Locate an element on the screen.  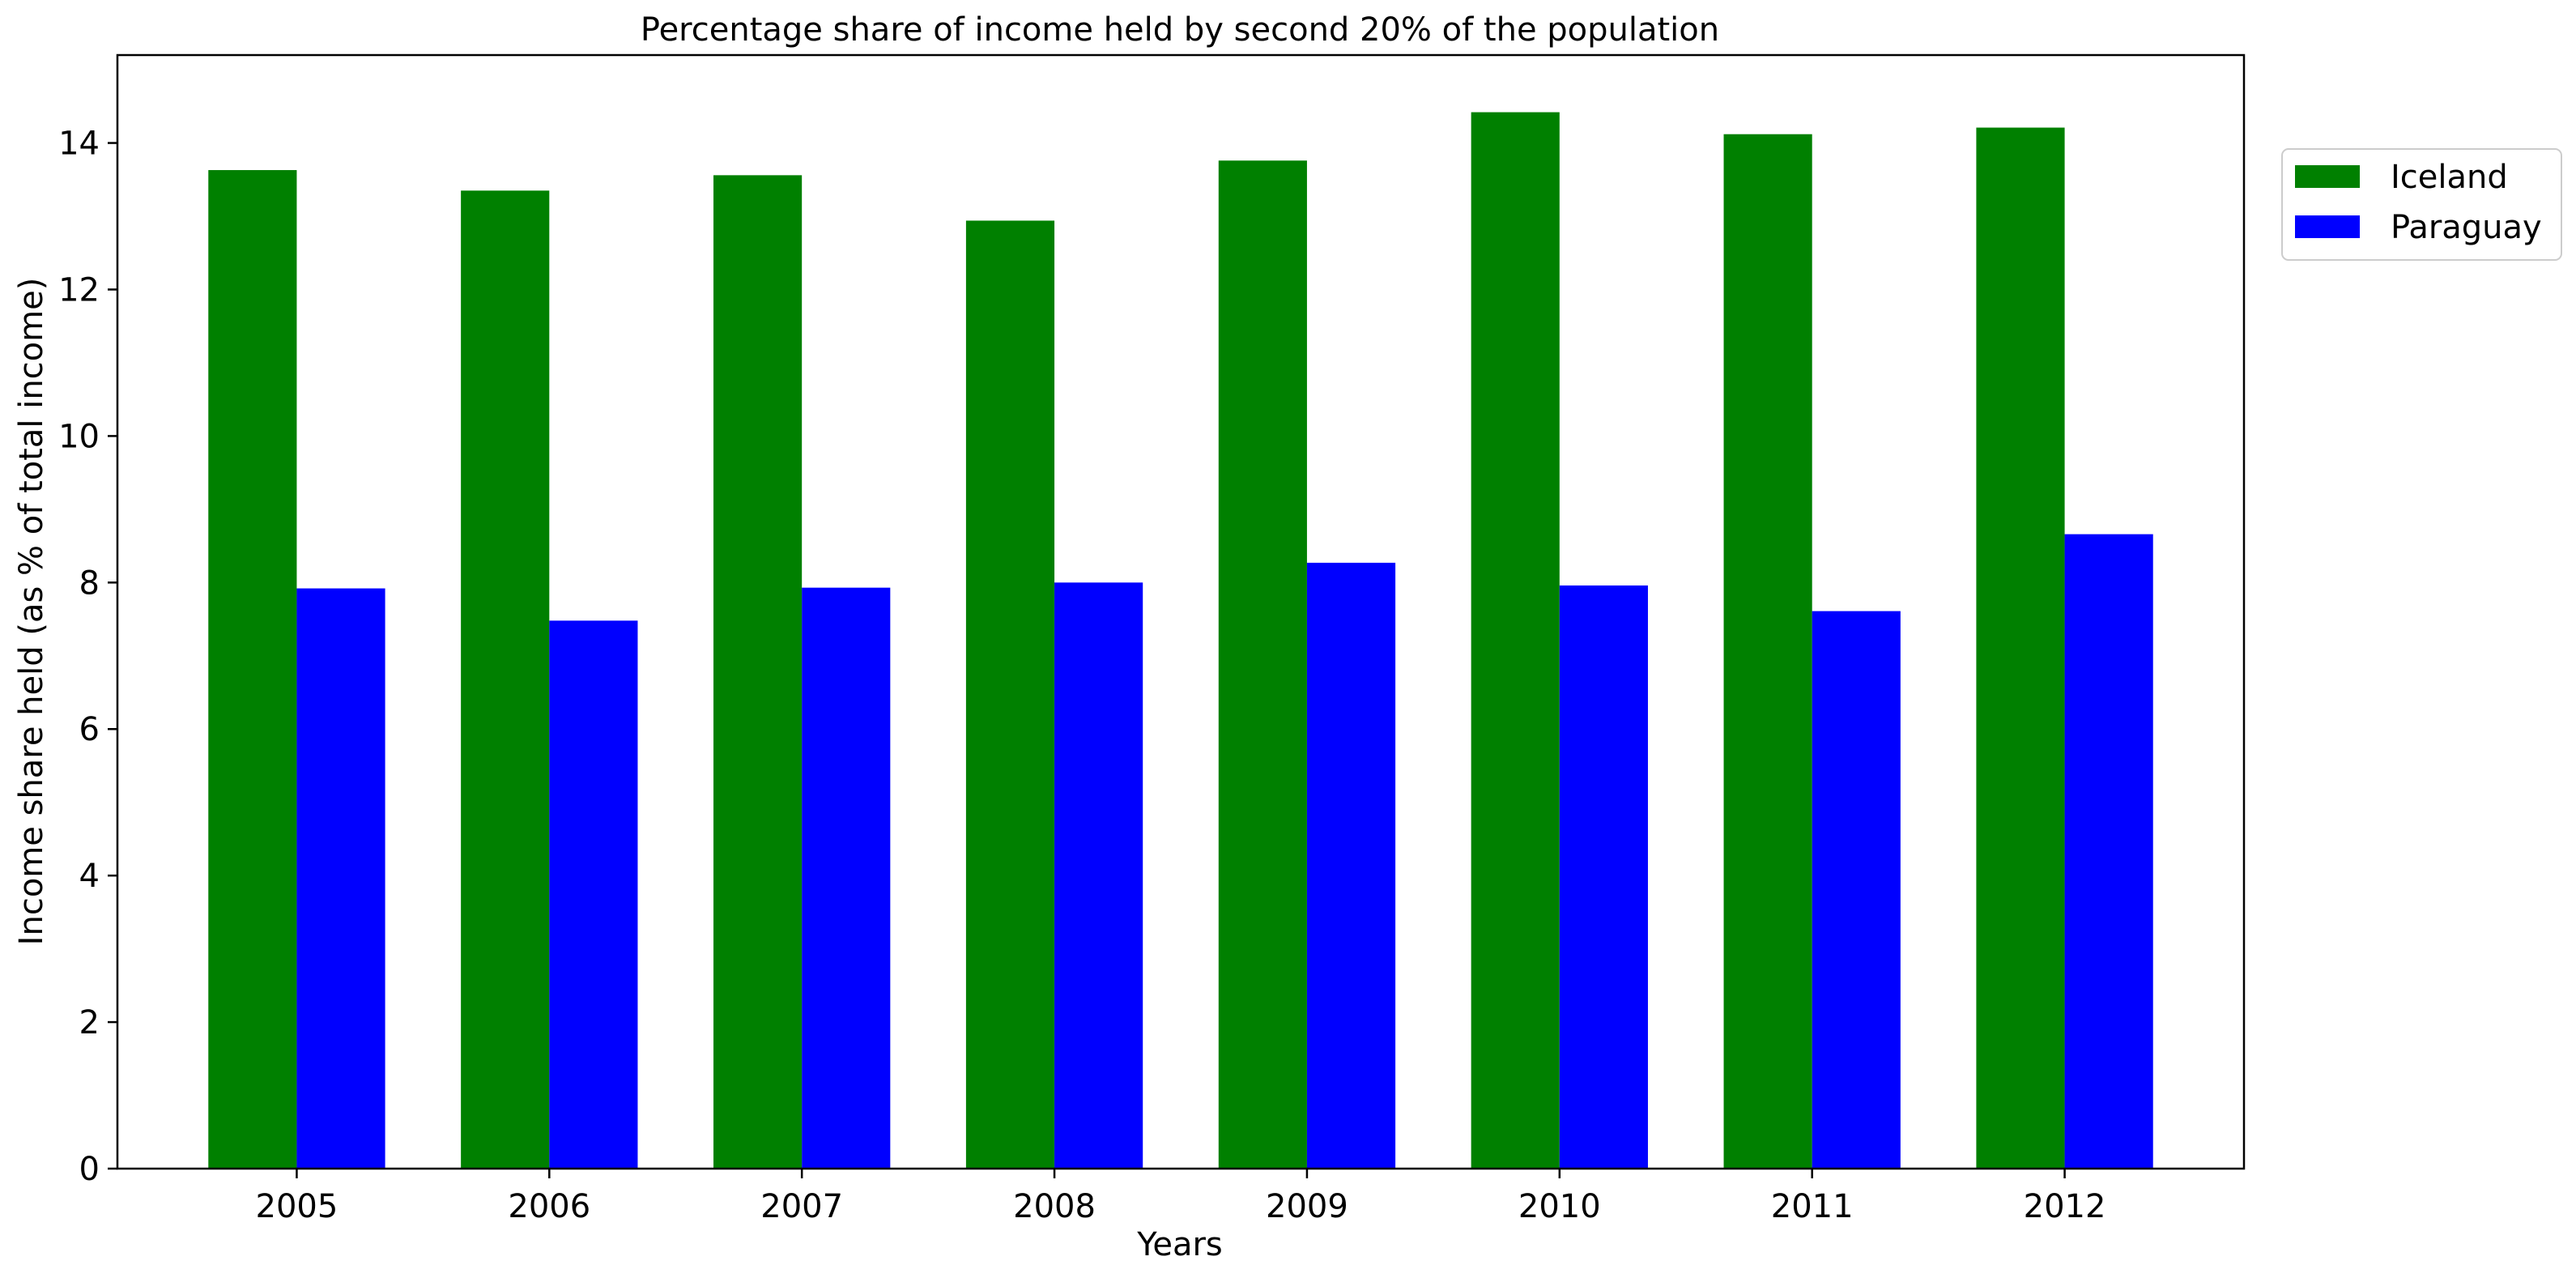
bar-iceland-2005 is located at coordinates (252, 669).